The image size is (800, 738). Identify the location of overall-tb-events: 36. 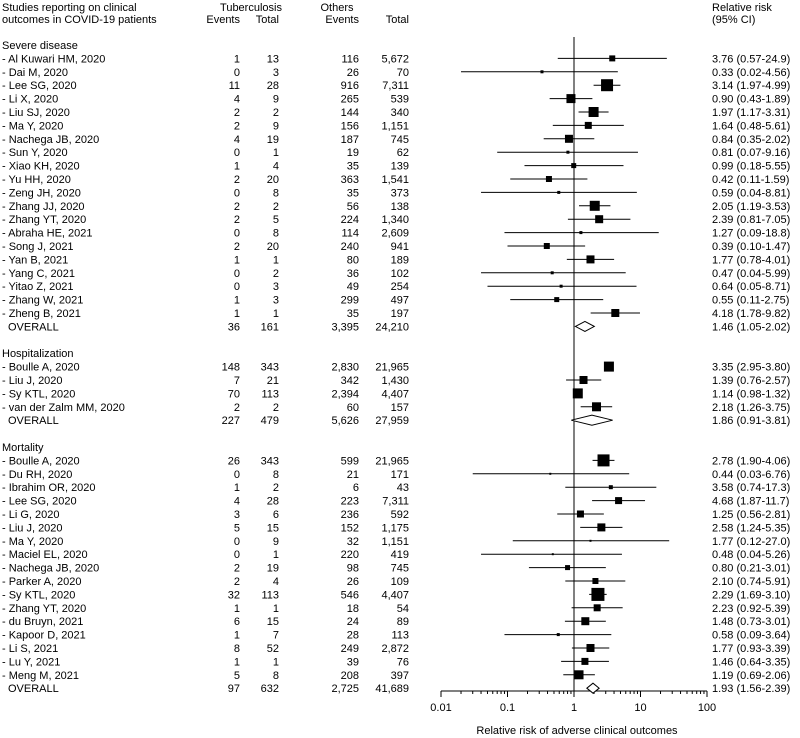
(234, 327).